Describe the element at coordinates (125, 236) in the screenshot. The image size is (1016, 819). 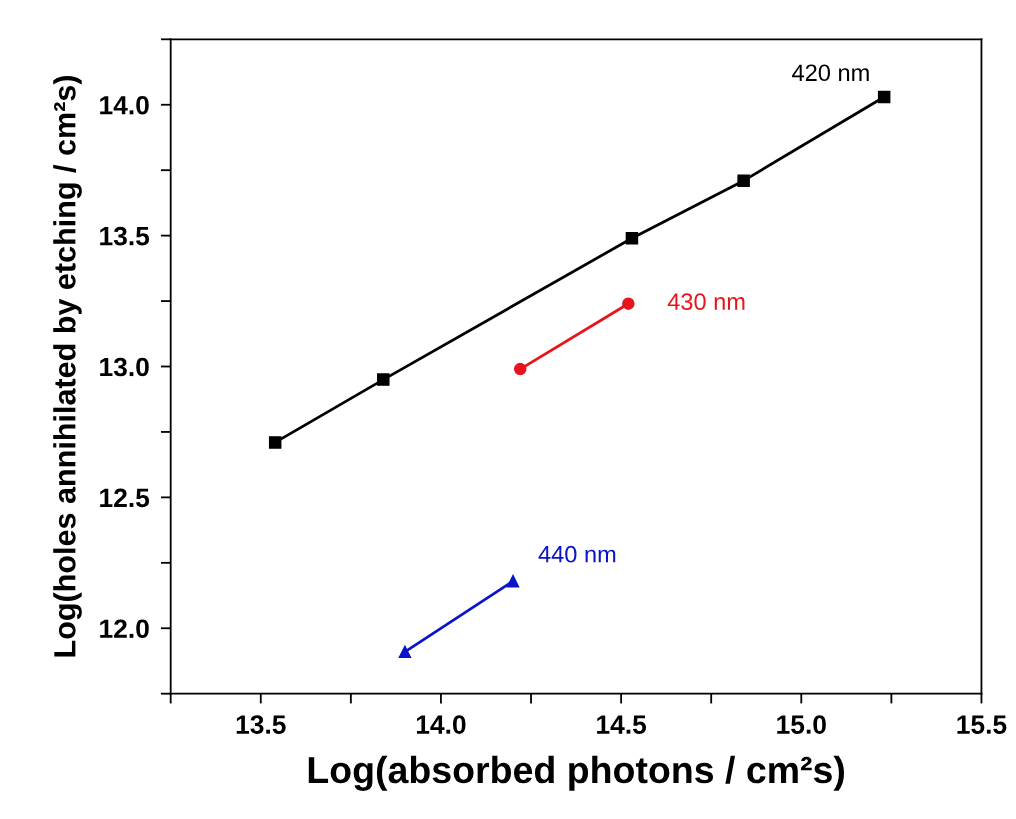
I see `y-tick-label: 13.5` at that location.